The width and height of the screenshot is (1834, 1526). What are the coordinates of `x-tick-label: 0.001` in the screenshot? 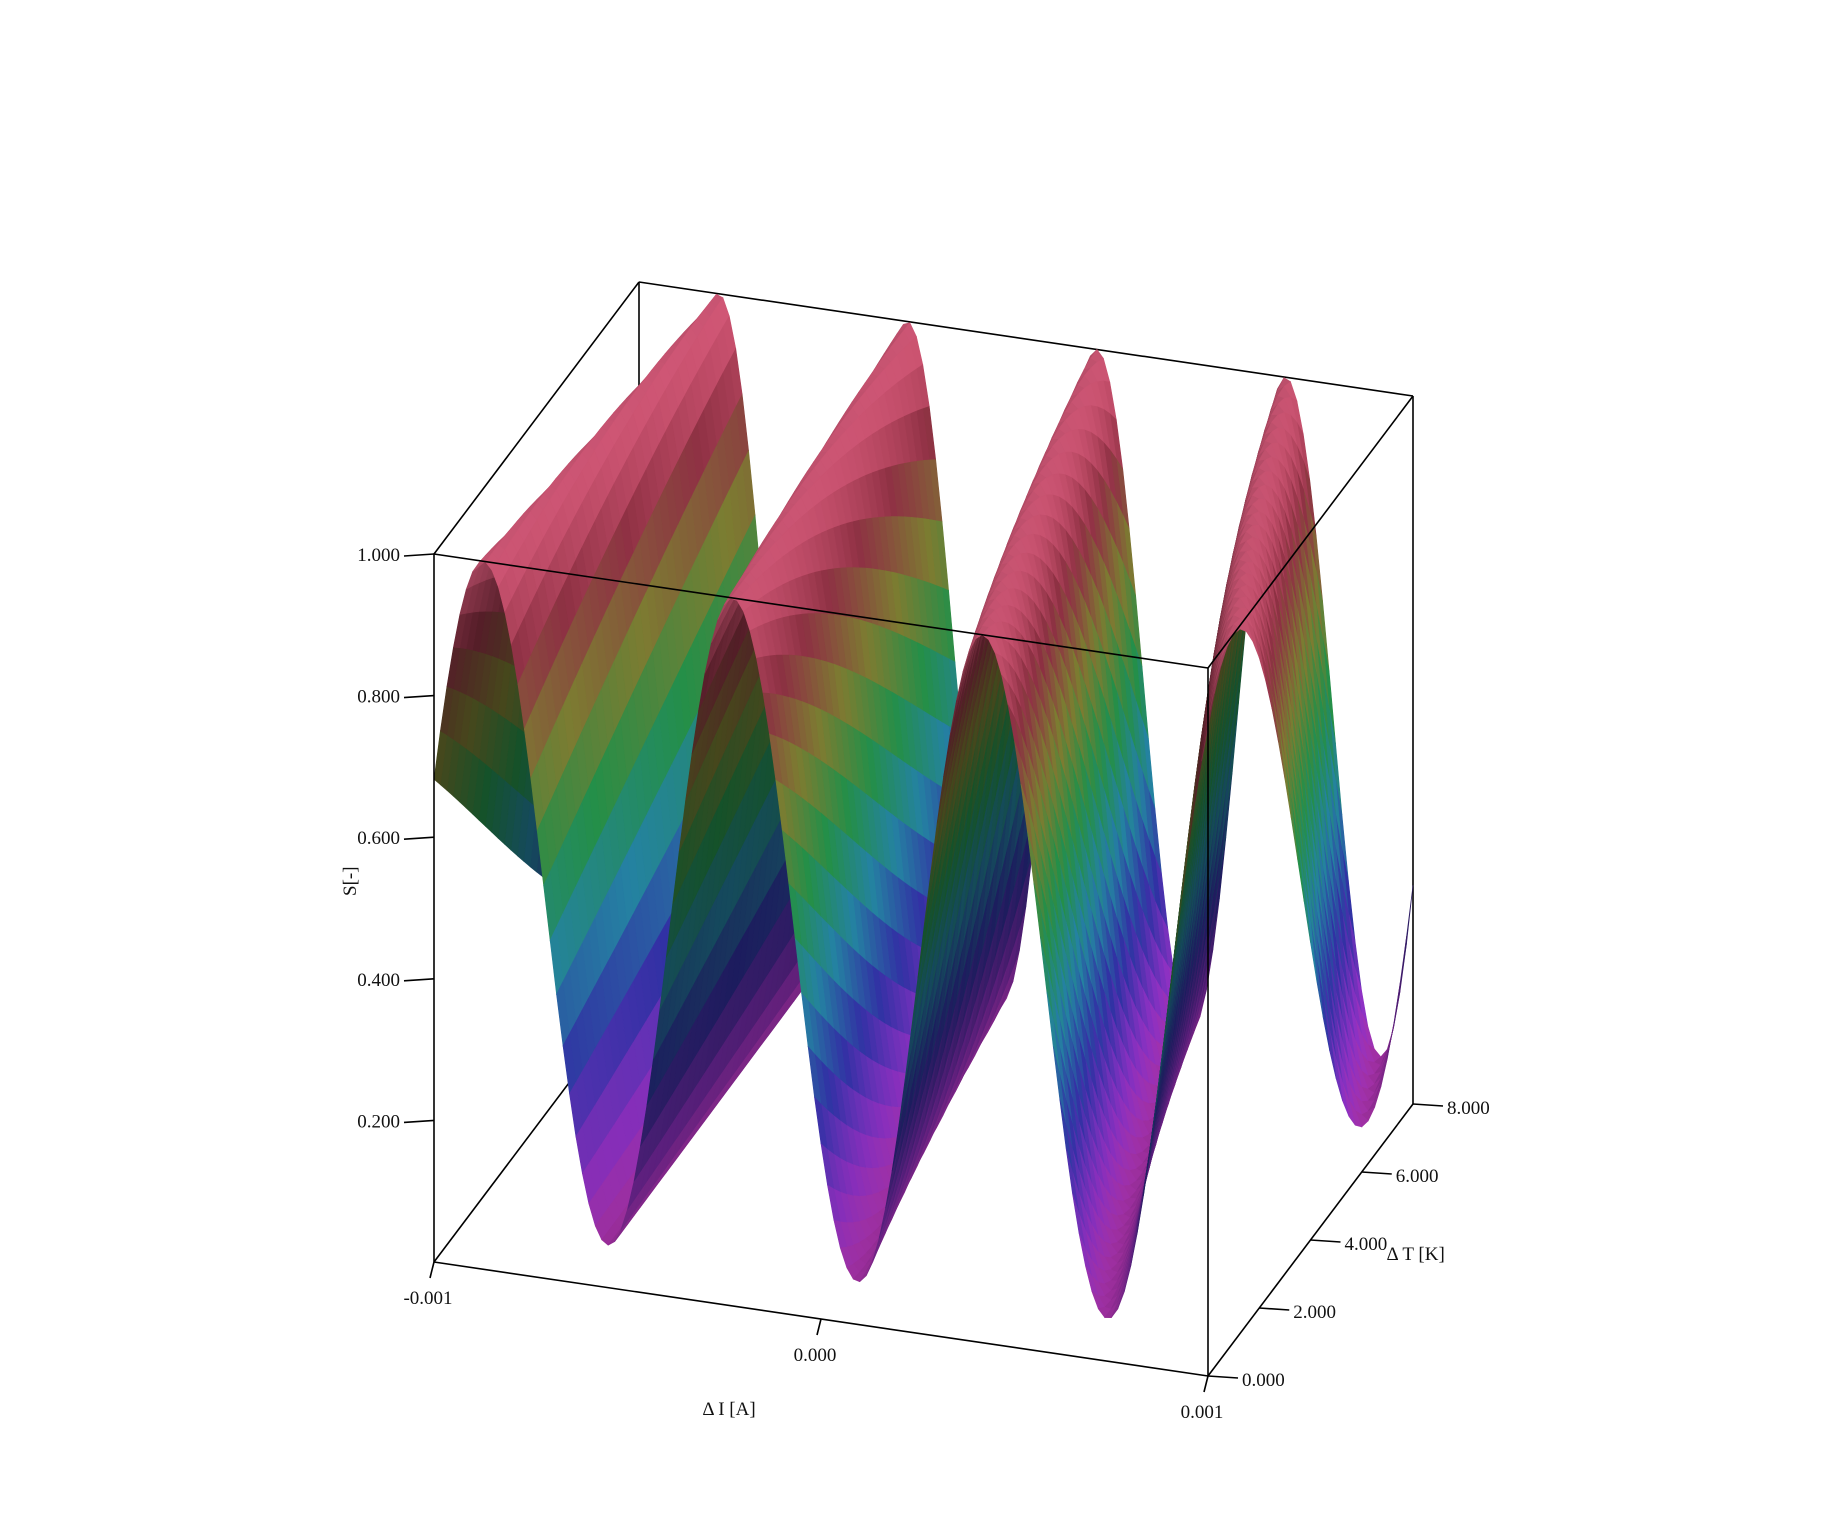 It's located at (1202, 1412).